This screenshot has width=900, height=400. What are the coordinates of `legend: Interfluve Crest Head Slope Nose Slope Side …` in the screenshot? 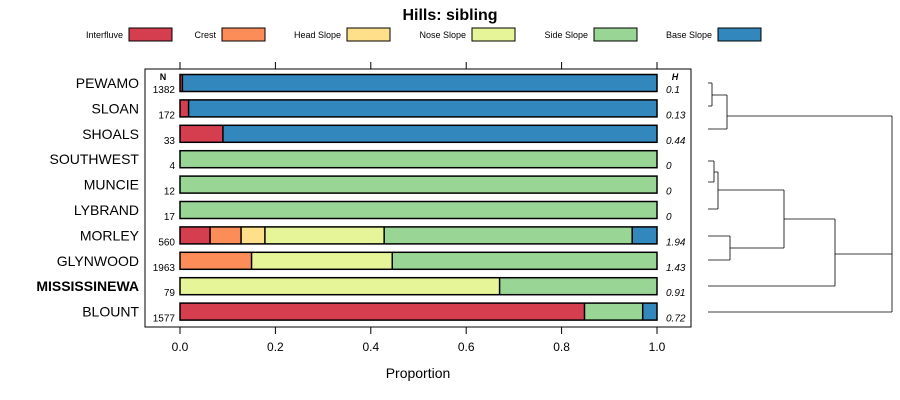 It's located at (424, 34).